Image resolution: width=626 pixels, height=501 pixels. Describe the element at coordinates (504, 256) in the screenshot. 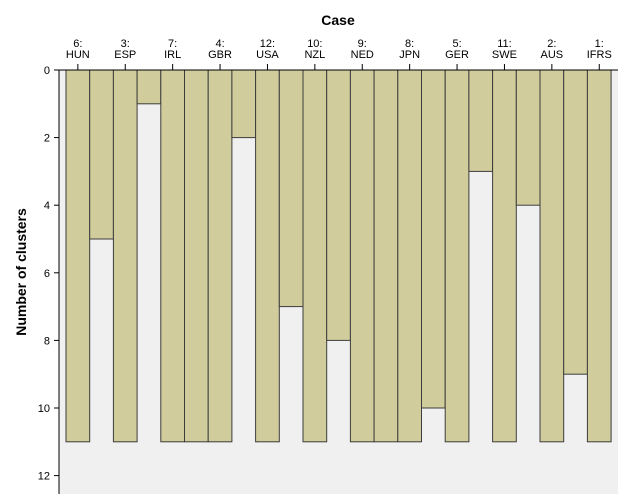

I see `case-bar-swe` at that location.